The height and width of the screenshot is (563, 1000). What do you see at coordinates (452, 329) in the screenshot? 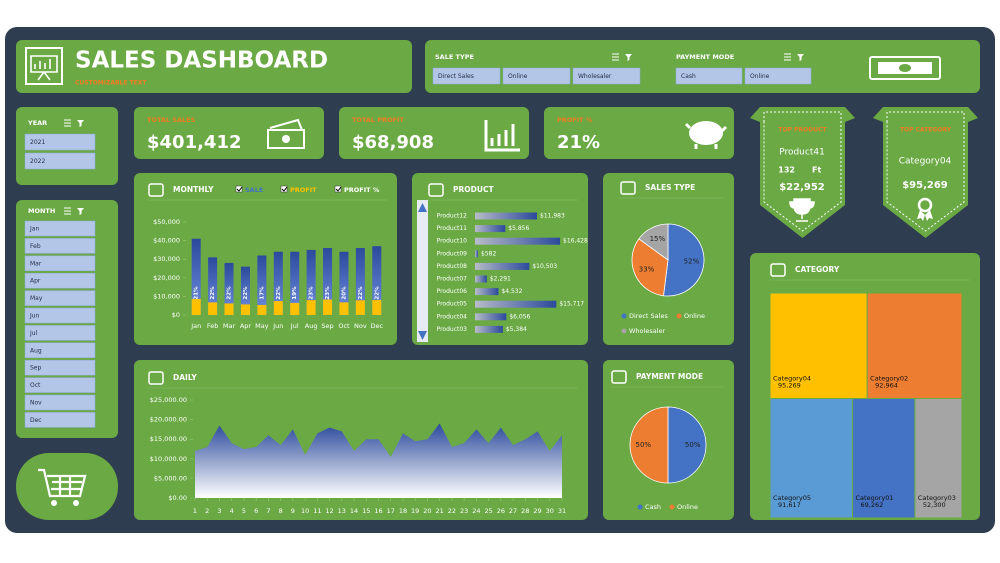
I see `y-tick-label: Product03` at bounding box center [452, 329].